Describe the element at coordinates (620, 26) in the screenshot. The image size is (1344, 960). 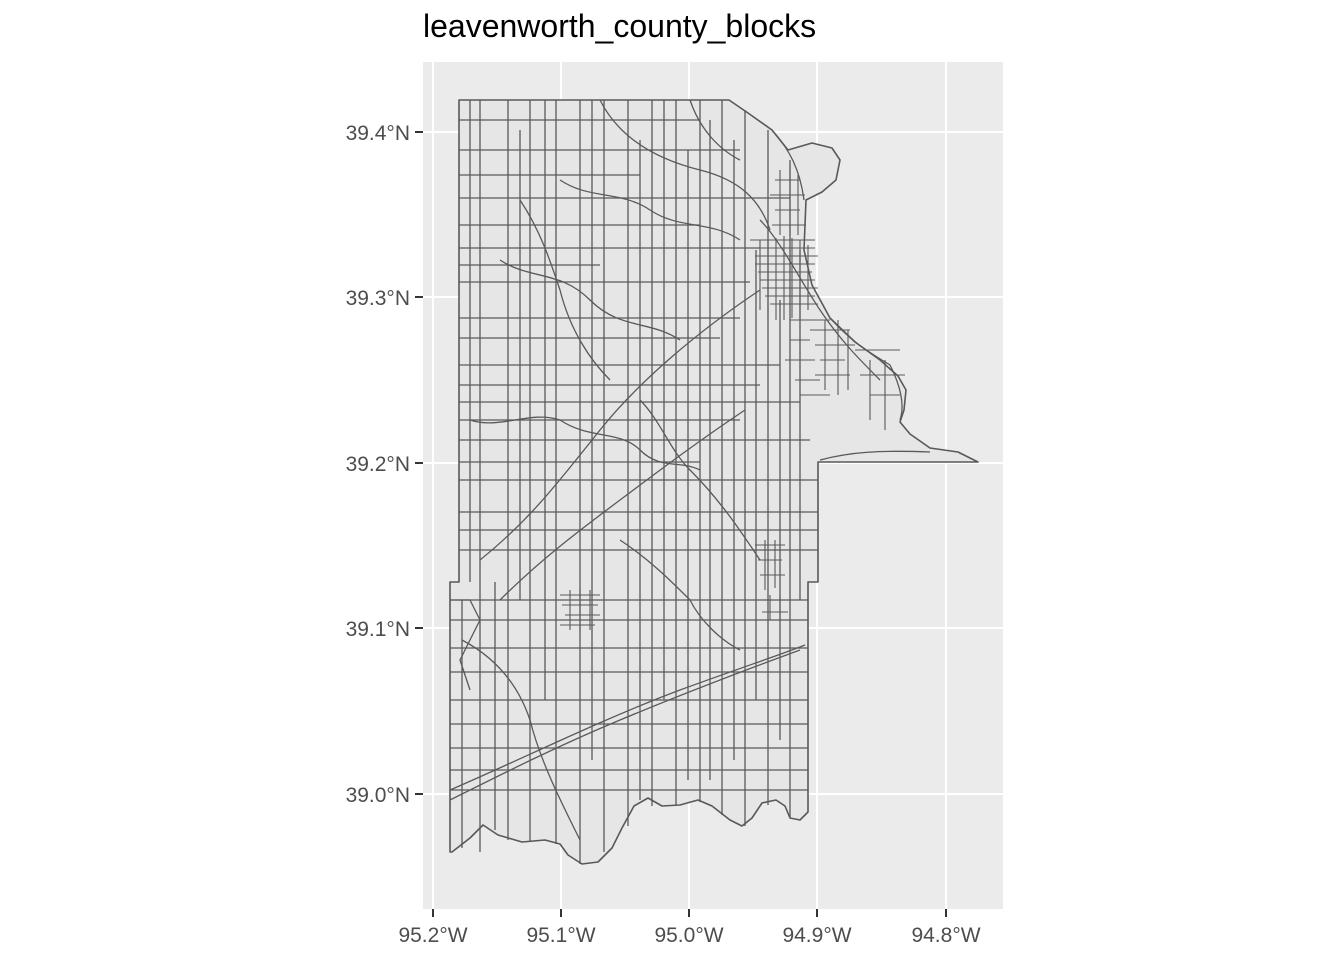
I see `plot-title: leavenworth_county_blocks` at that location.